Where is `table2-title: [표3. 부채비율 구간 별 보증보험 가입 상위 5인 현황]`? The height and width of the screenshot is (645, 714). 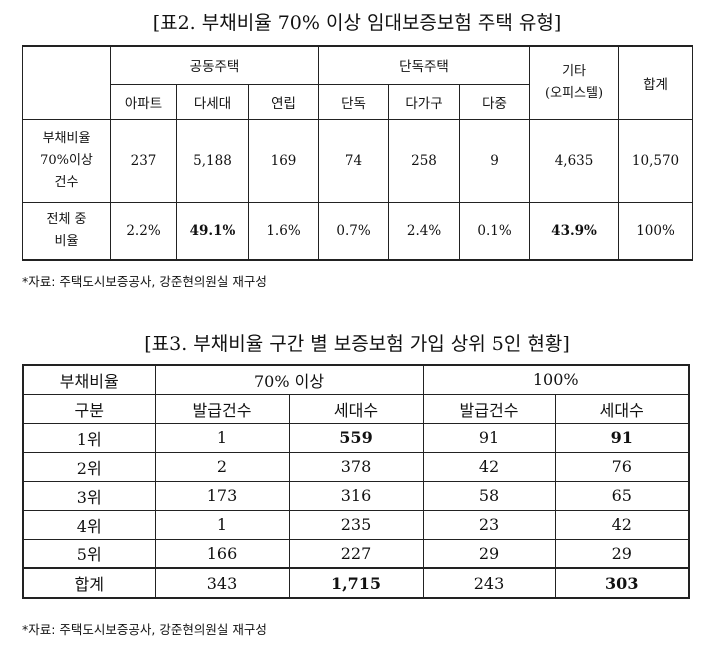 table2-title: [표3. 부채비율 구간 별 보증보험 가입 상위 5인 현황] is located at coordinates (357, 344).